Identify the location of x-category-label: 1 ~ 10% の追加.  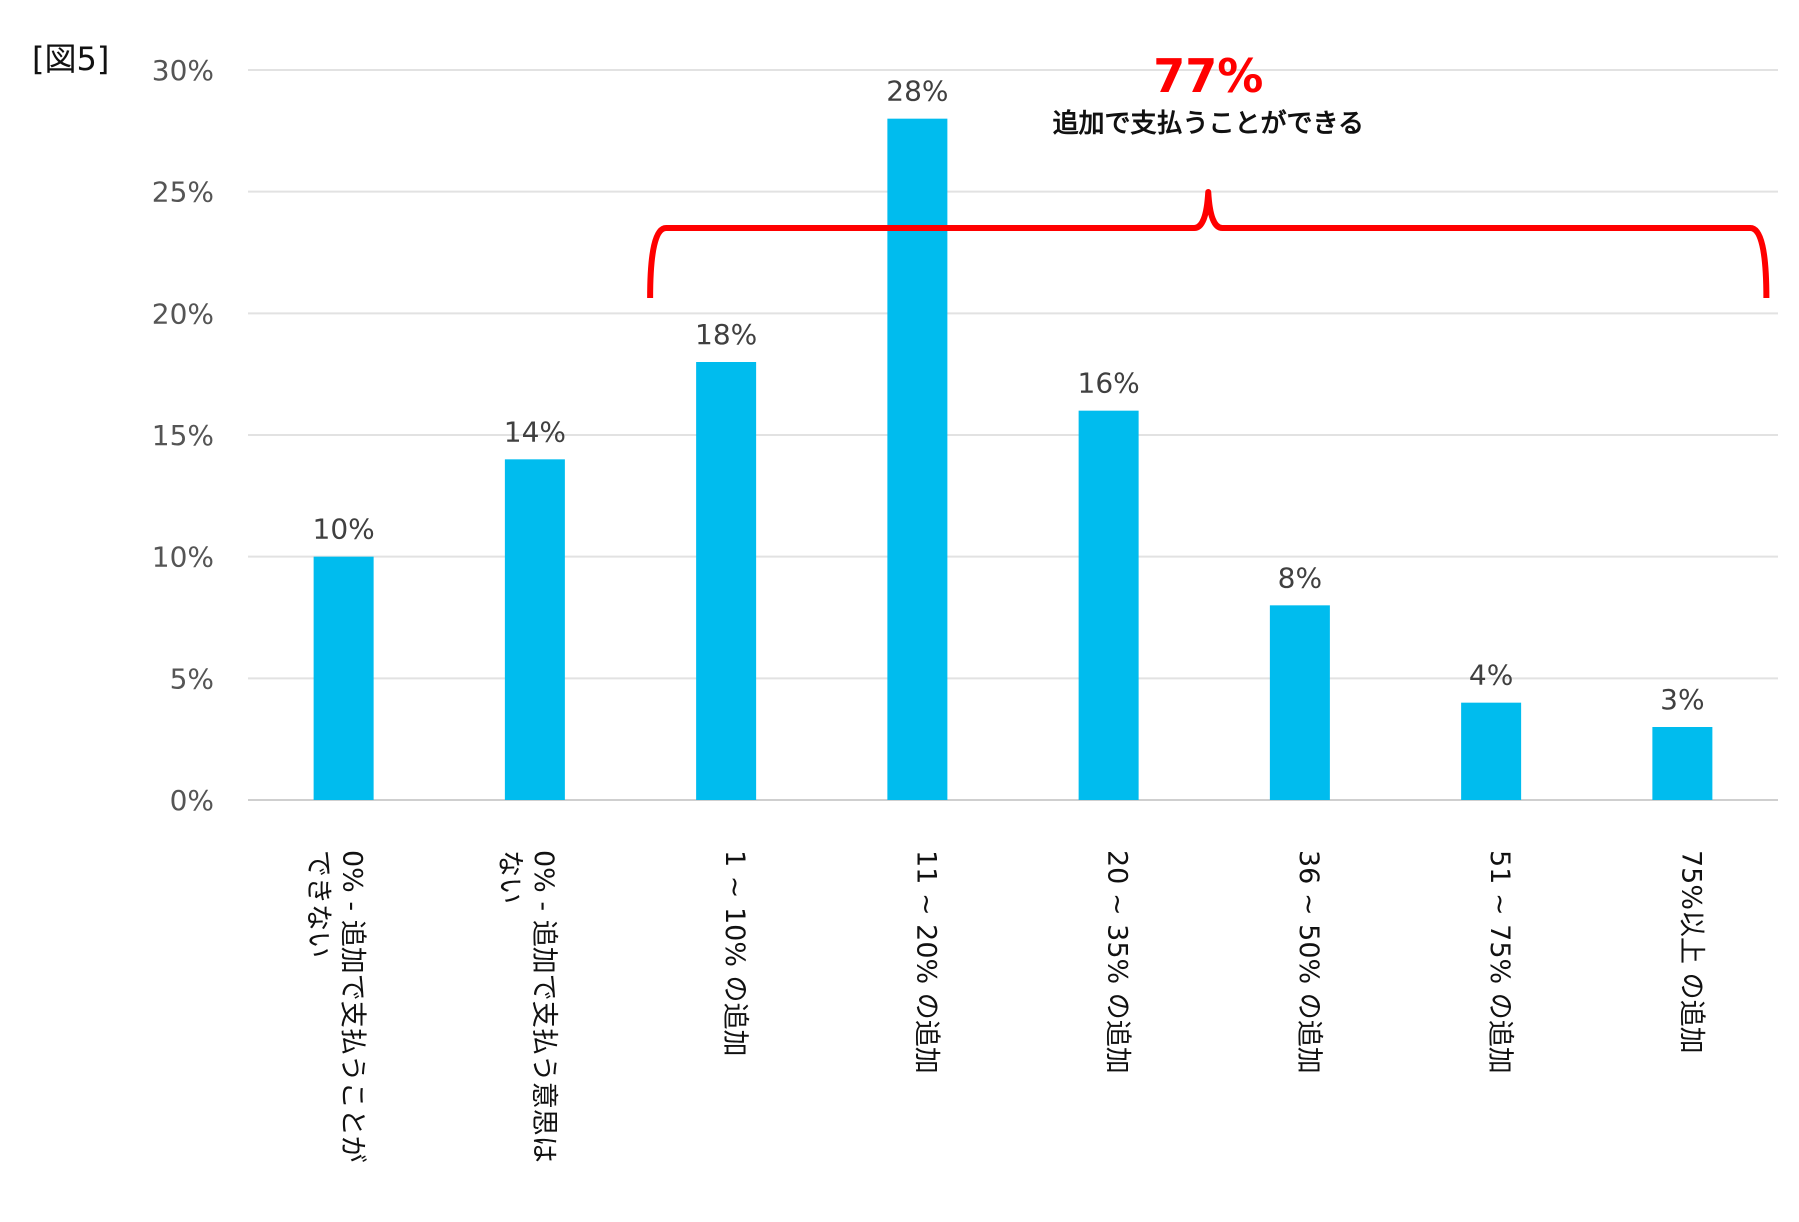
(734, 953).